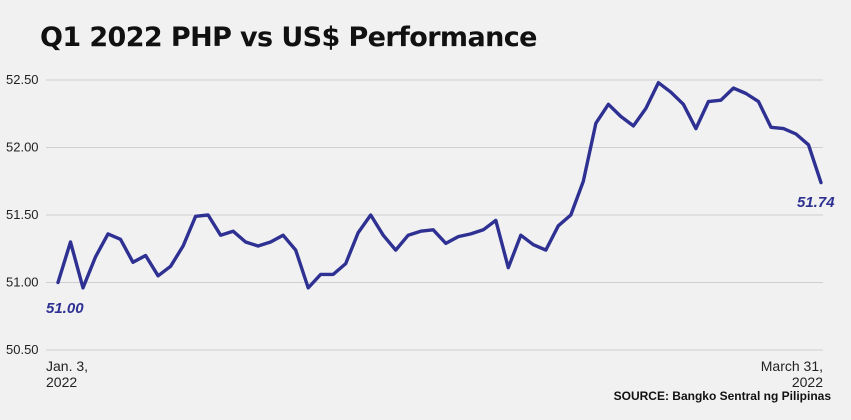  Describe the element at coordinates (807, 382) in the screenshot. I see `x-tick-end: 2022` at that location.